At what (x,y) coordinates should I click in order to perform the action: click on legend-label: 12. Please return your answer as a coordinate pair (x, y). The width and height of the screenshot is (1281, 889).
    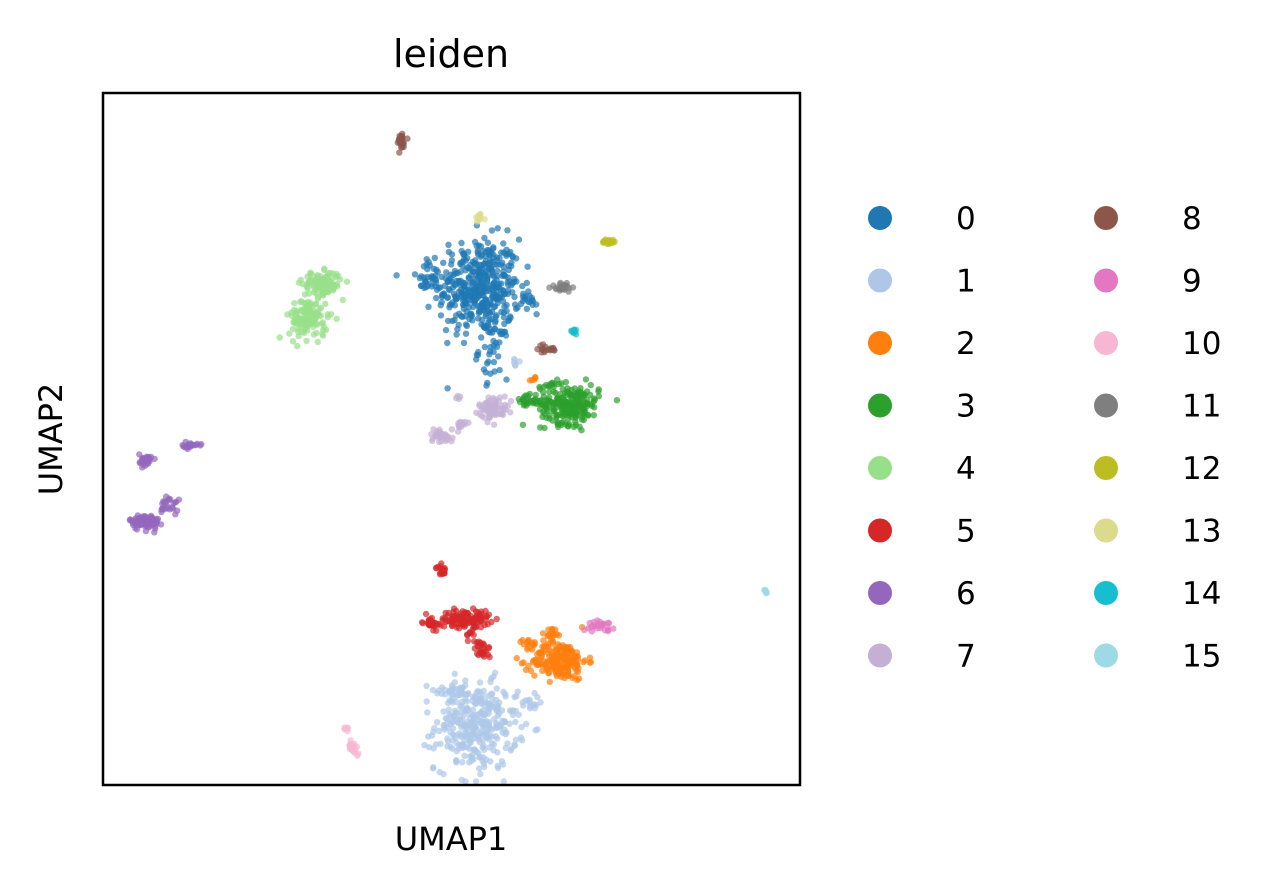
    Looking at the image, I should click on (1201, 469).